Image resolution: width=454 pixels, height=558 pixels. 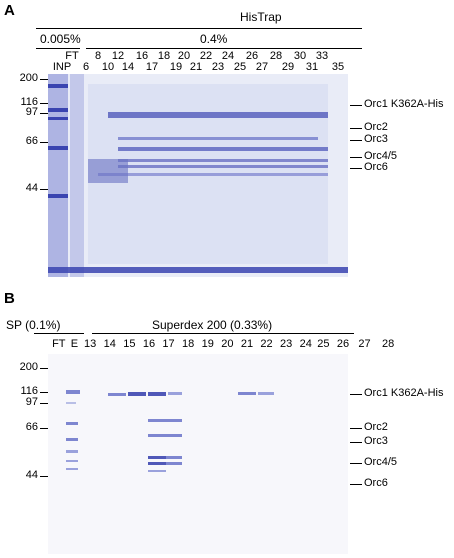 I want to click on lane-label: 27, so click(x=364, y=344).